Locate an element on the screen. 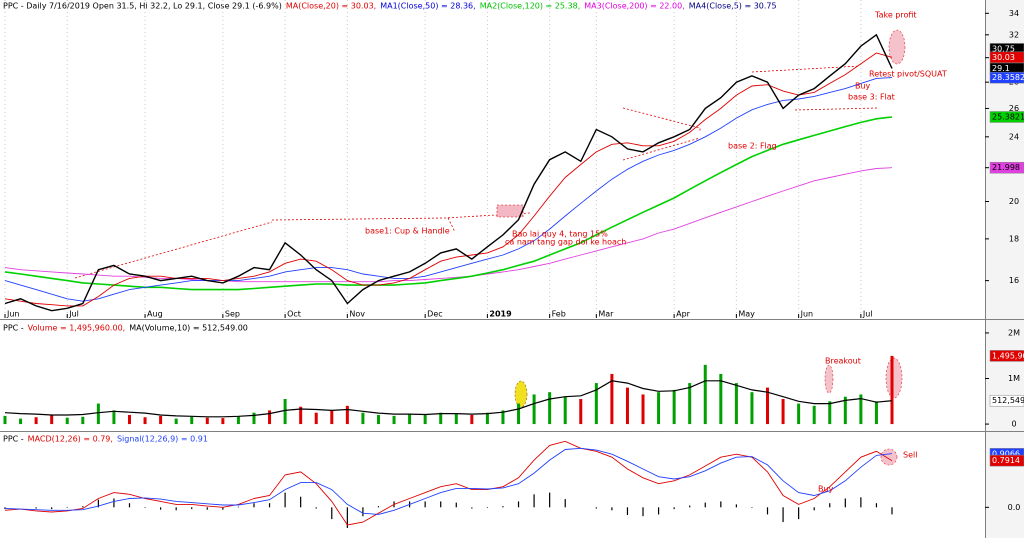 The height and width of the screenshot is (538, 1024). x-tick-label: 2019 is located at coordinates (500, 314).